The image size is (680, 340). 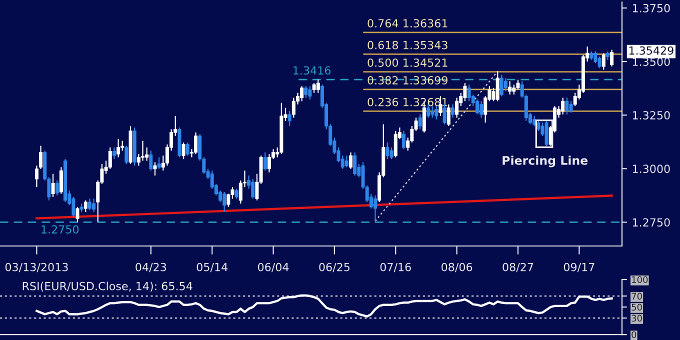 I want to click on y-tick-label: 0, so click(x=634, y=334).